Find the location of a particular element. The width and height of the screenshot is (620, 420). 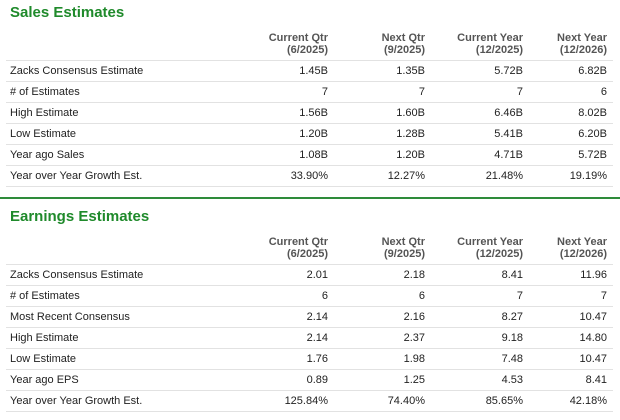

cell-value: 33.90% is located at coordinates (286, 176).